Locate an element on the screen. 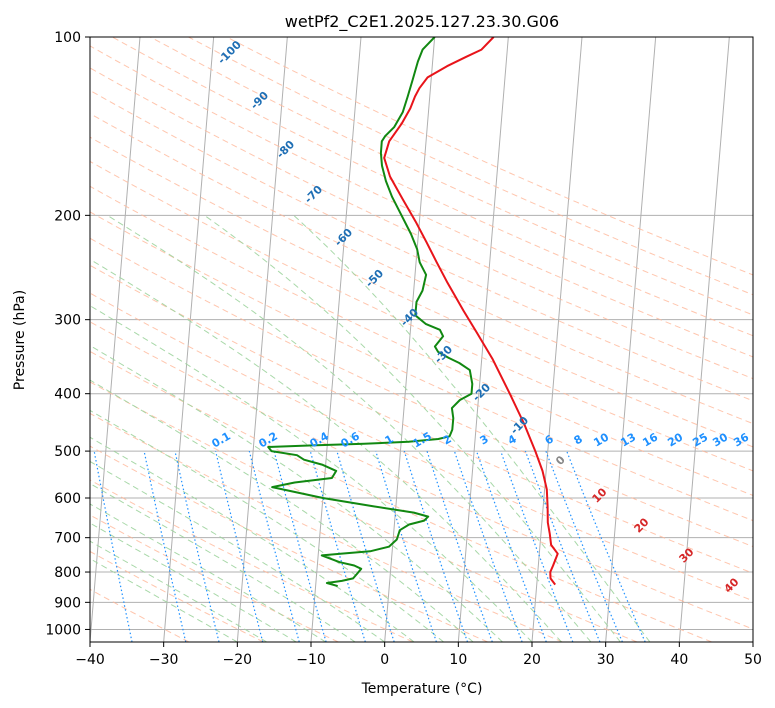 This screenshot has width=775, height=708. dry-adiabat-label: 30 is located at coordinates (687, 555).